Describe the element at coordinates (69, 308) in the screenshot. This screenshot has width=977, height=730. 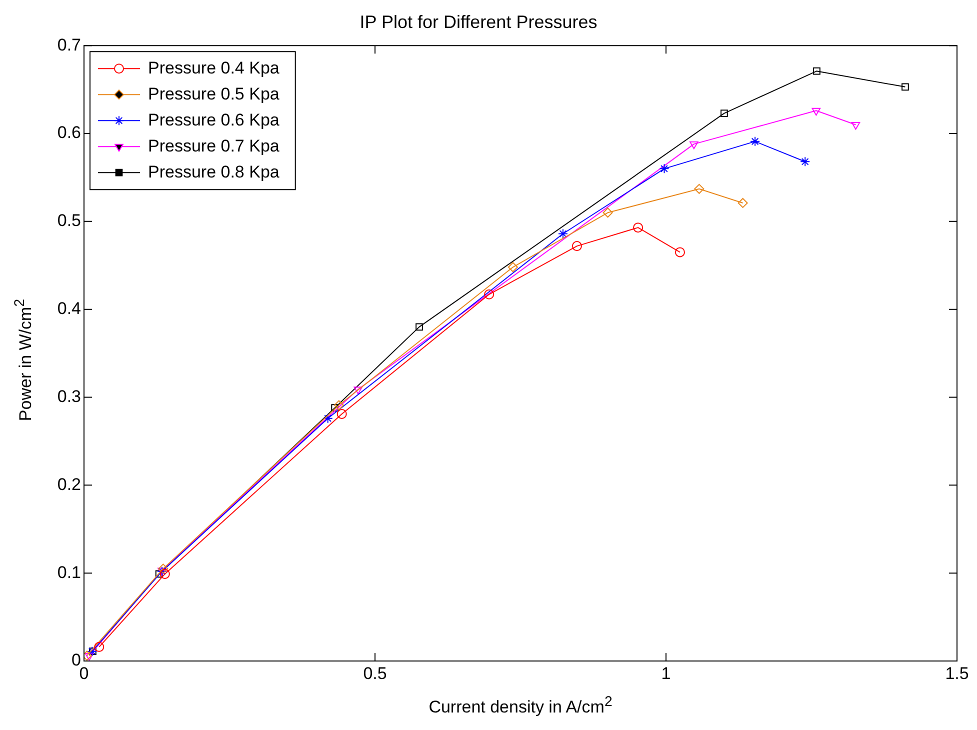
I see `y-tick-label: 0.4` at that location.